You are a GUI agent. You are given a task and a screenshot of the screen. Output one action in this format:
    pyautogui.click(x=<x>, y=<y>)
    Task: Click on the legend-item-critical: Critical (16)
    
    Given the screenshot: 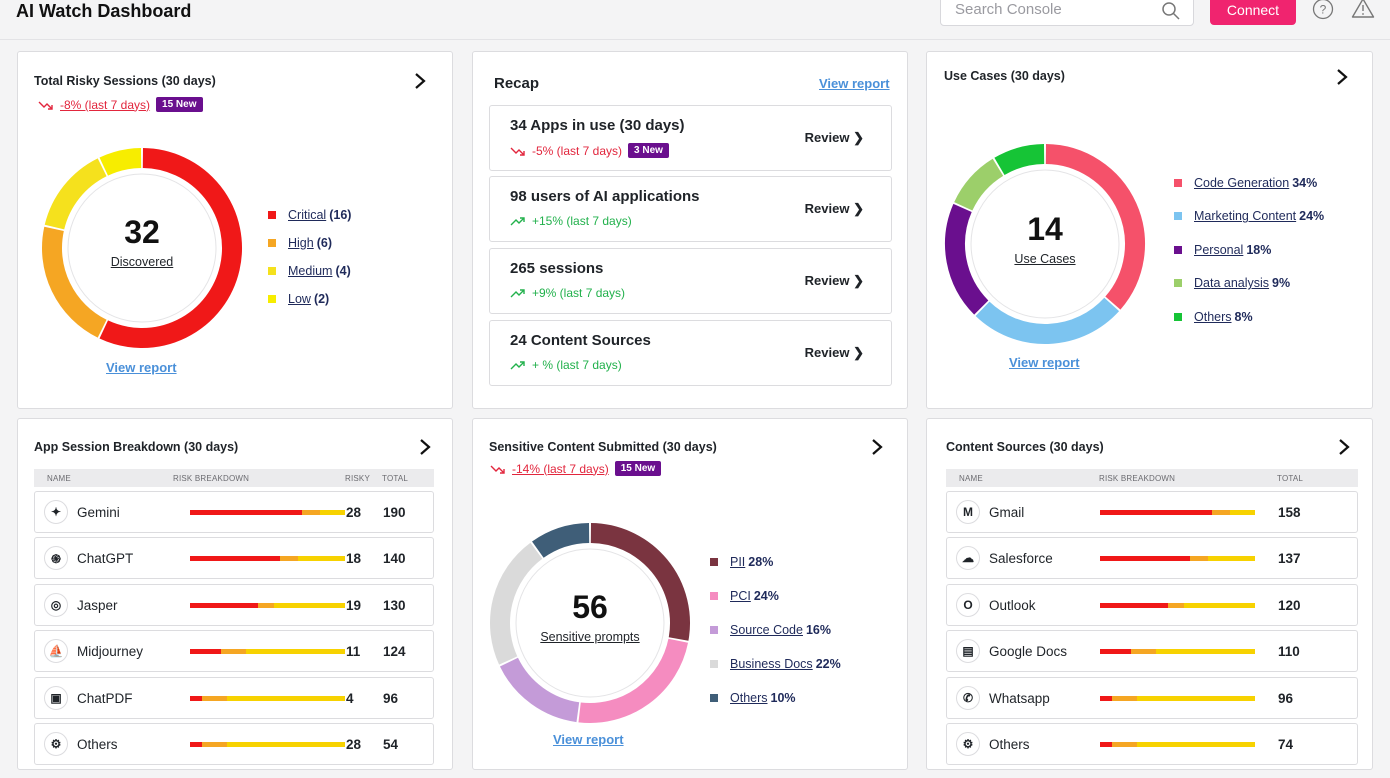 What is the action you would take?
    pyautogui.click(x=309, y=215)
    